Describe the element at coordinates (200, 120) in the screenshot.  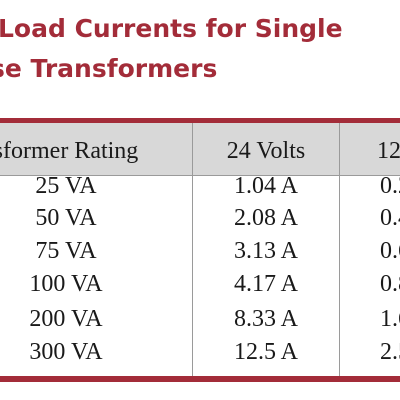
I see `table-top-rule` at that location.